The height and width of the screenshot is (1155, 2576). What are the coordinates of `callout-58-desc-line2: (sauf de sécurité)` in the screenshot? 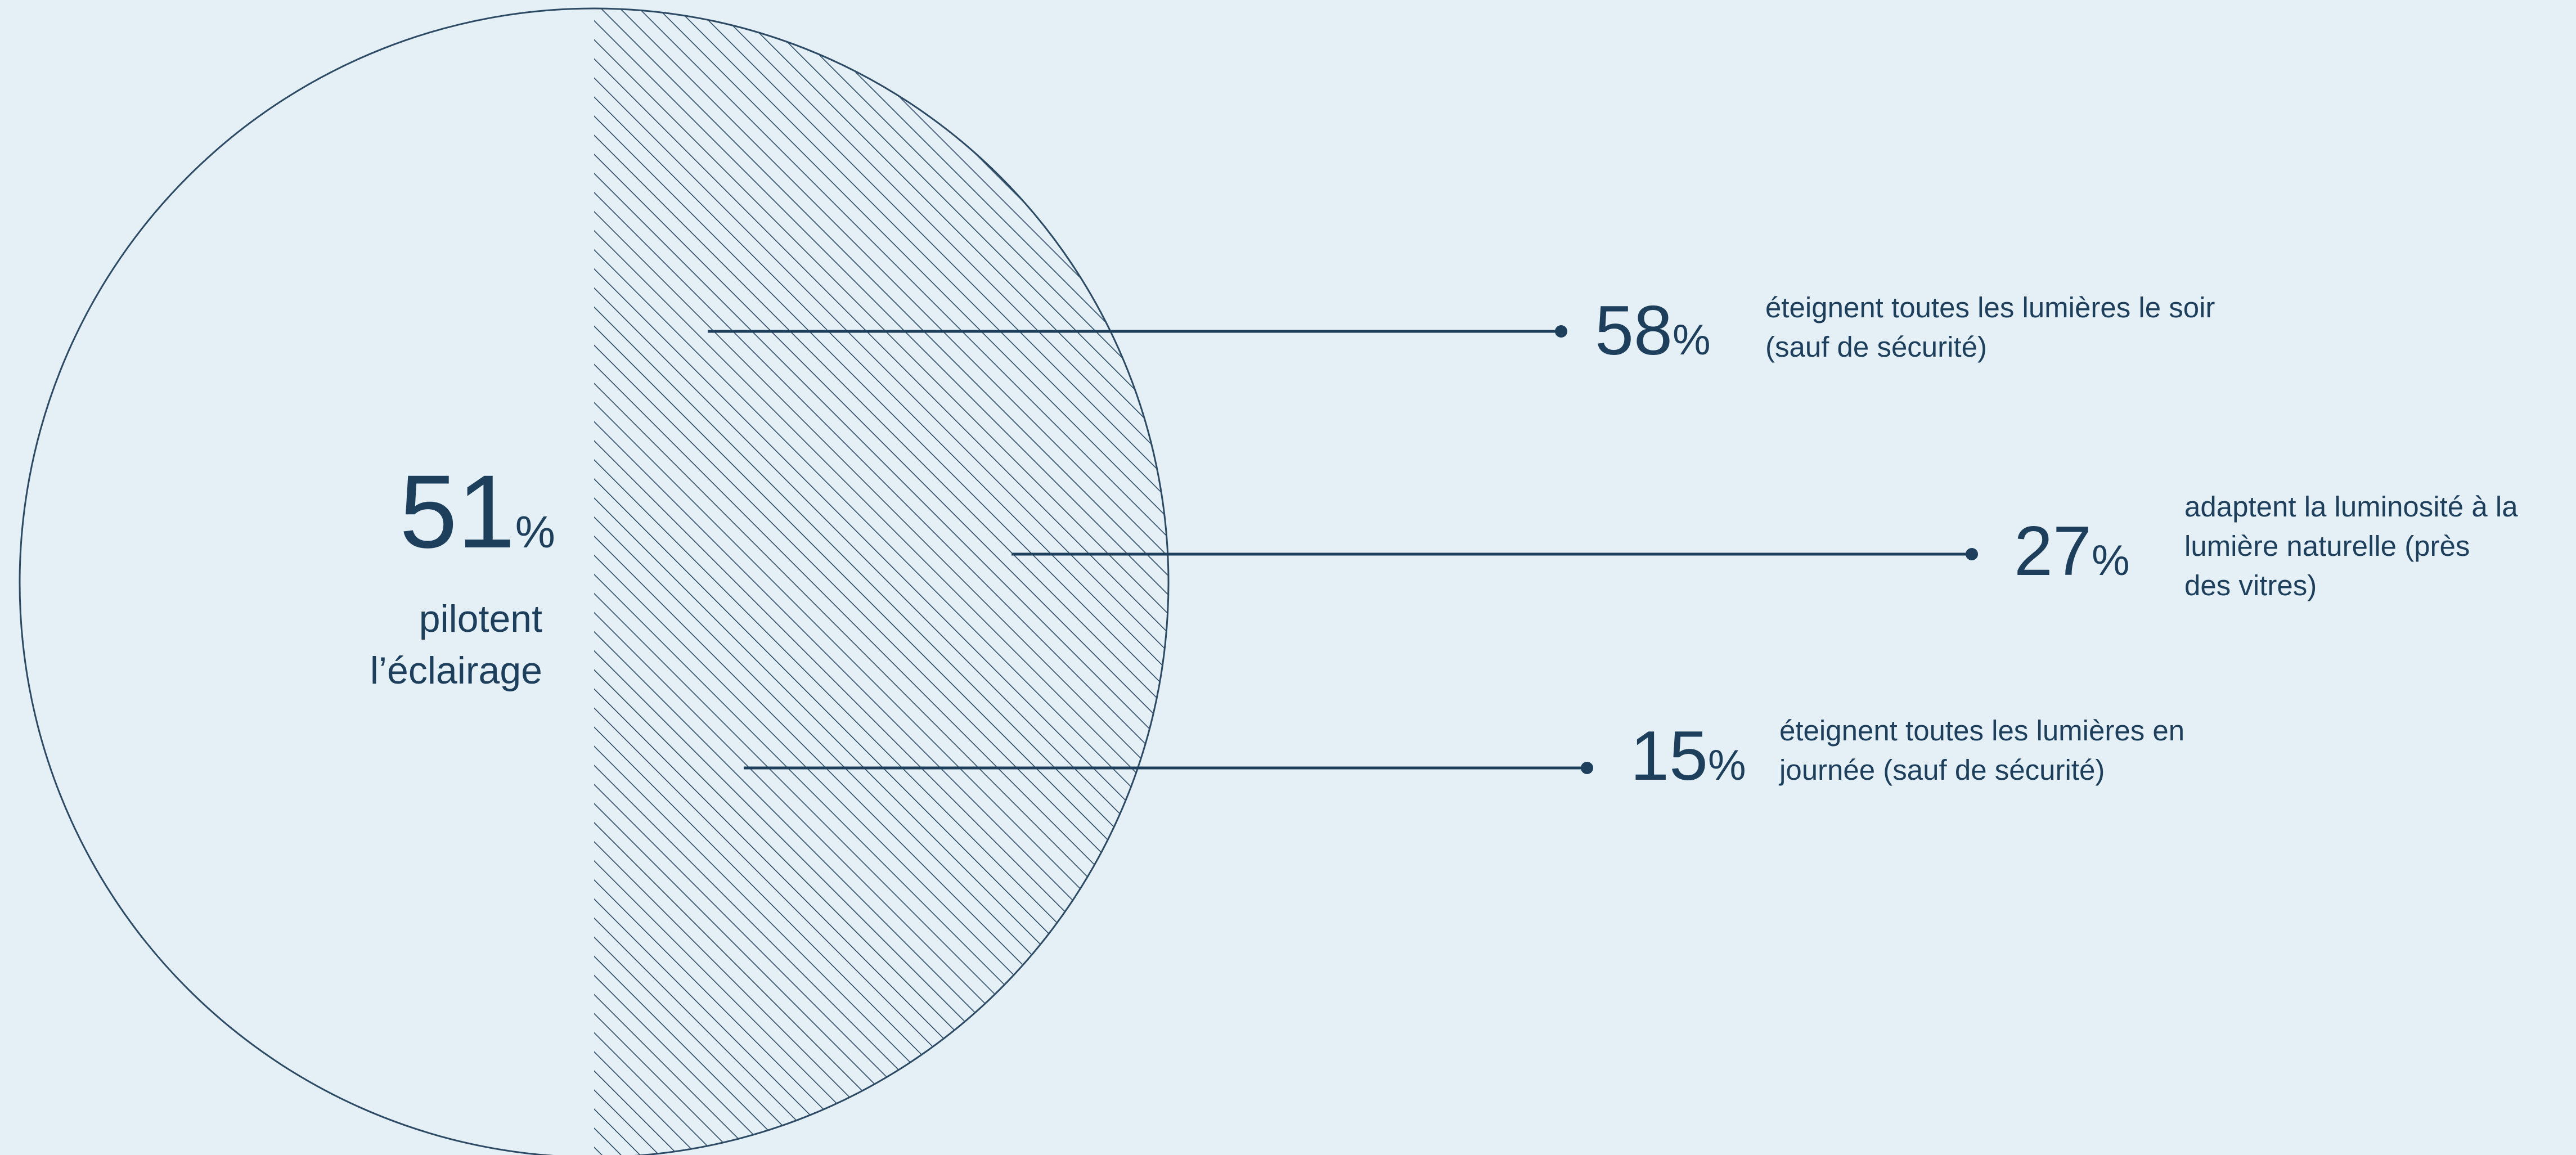 It's located at (1876, 347).